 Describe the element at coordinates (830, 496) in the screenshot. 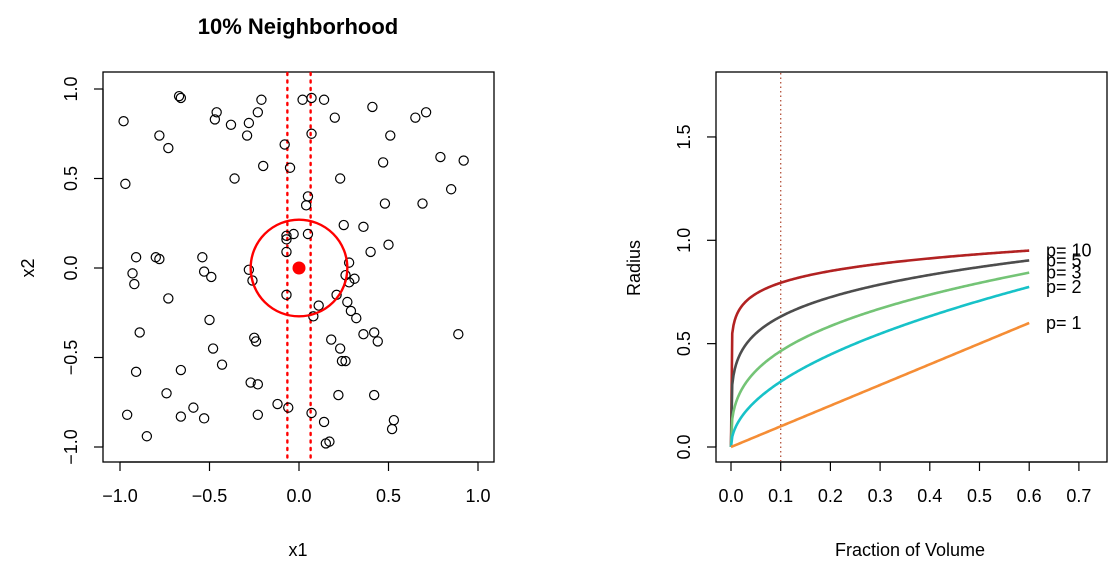

I see `right-x-tick-label: 0.2` at that location.